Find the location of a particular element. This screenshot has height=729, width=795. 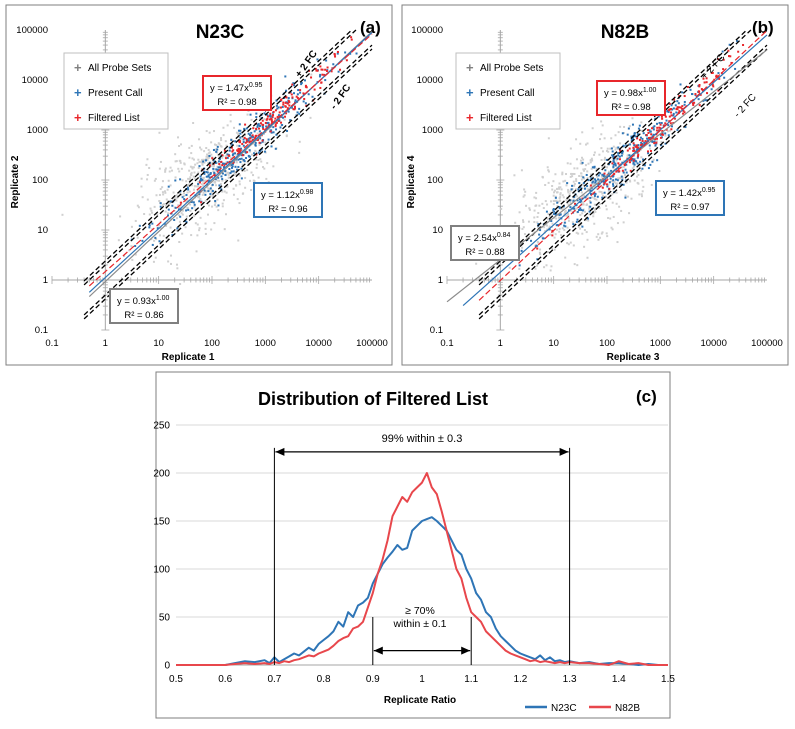

panel-b-y-tick-label: 100000 is located at coordinates (427, 30).